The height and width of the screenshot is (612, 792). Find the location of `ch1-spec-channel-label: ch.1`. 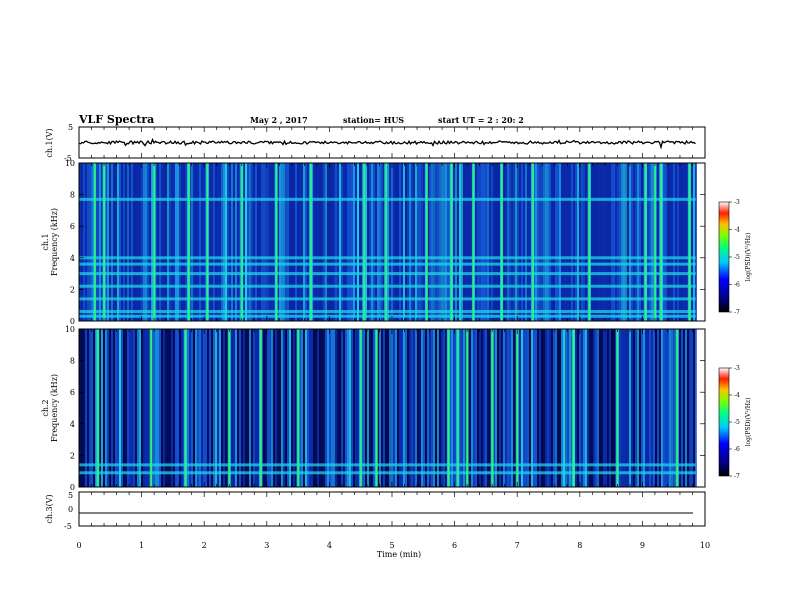

ch1-spec-channel-label: ch.1 is located at coordinates (45, 241).